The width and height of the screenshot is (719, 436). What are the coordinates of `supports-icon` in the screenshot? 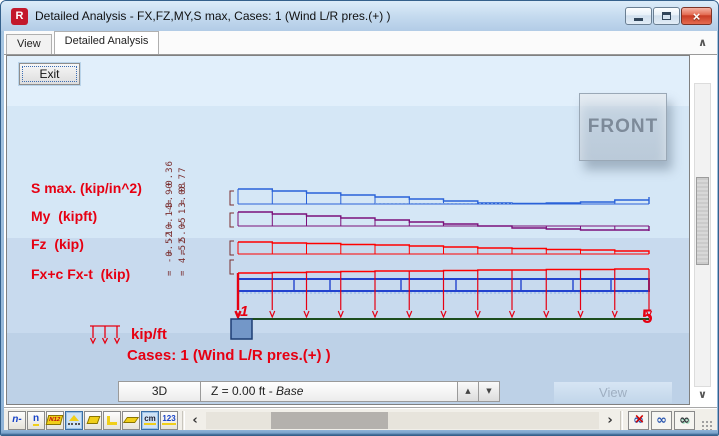 It's located at (74, 420).